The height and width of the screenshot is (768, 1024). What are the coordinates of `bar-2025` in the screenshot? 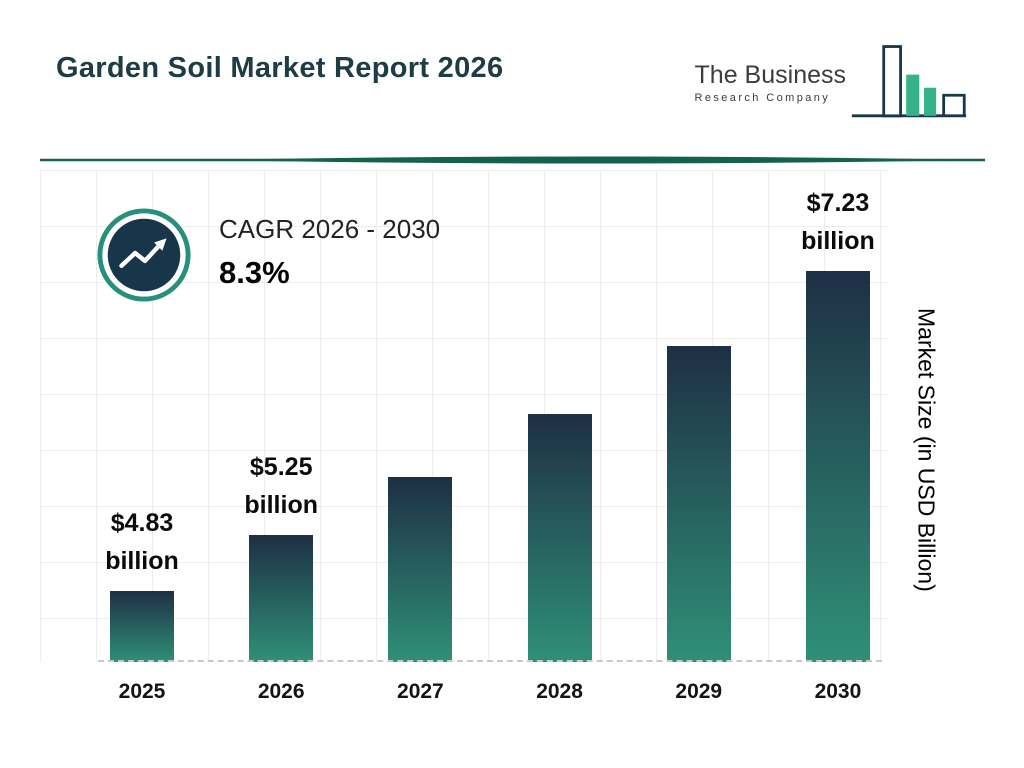 It's located at (142, 626).